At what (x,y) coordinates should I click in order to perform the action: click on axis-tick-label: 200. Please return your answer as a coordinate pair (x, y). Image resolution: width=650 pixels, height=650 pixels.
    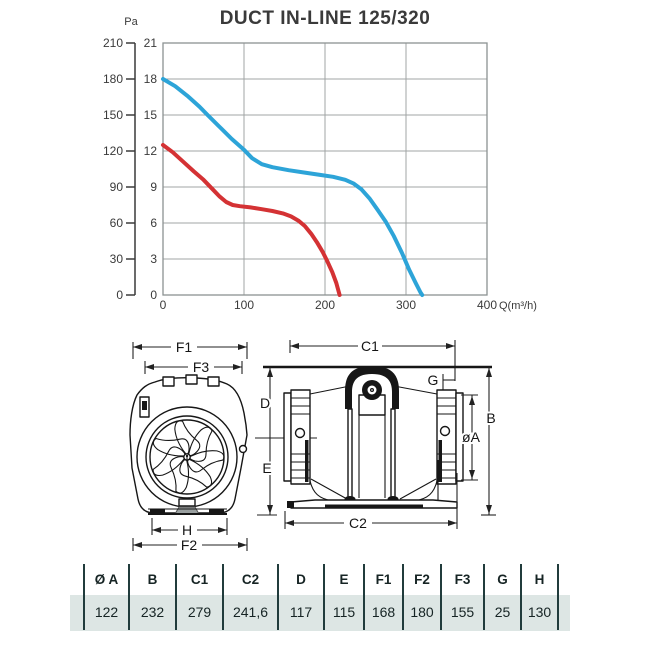
    Looking at the image, I should click on (325, 305).